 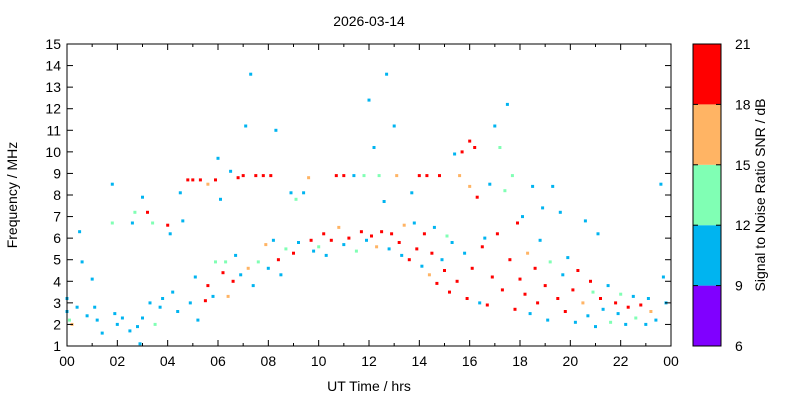 What do you see at coordinates (369, 21) in the screenshot?
I see `chart-title: 2026-03-14` at bounding box center [369, 21].